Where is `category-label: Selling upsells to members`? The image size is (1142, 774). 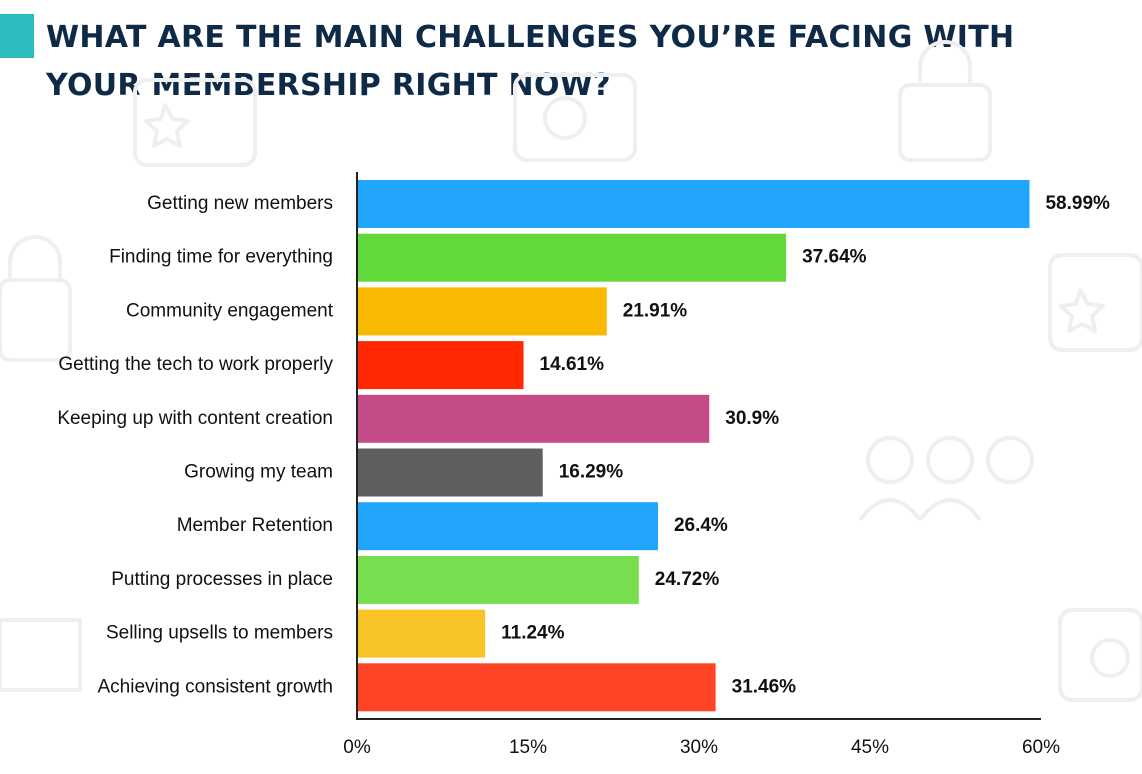 category-label: Selling upsells to members is located at coordinates (219, 633).